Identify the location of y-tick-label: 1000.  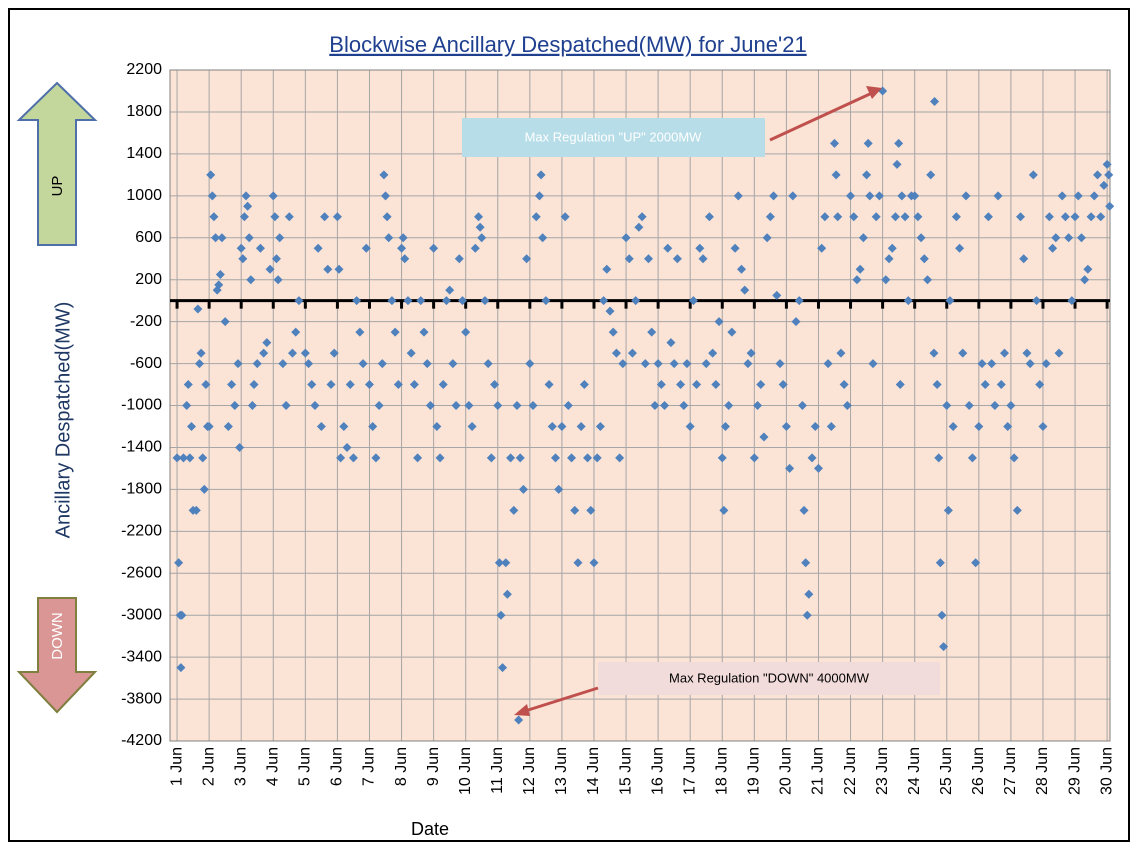
(144, 195).